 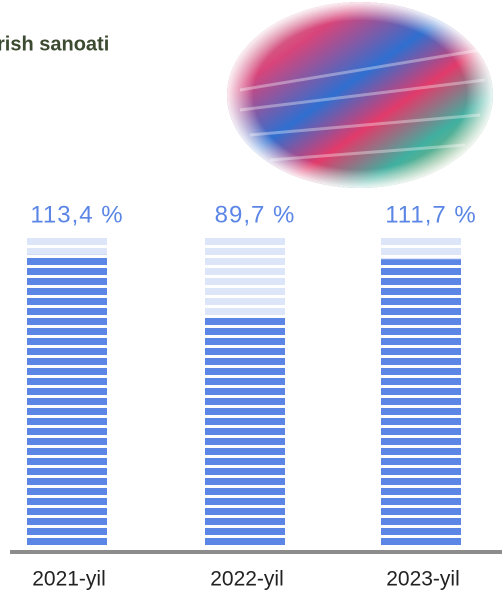 What do you see at coordinates (54, 44) in the screenshot?
I see `chart-title: rish sanoati` at bounding box center [54, 44].